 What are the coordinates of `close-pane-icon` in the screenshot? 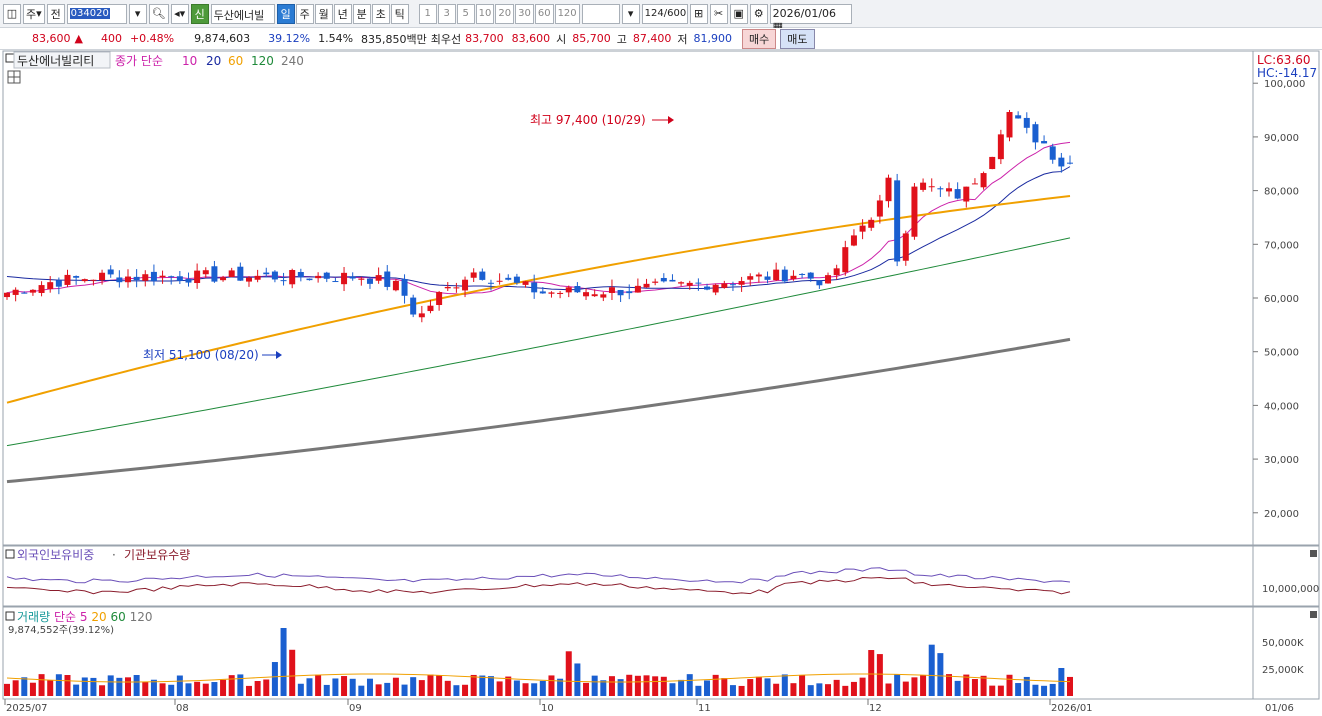 It's located at (1313, 553).